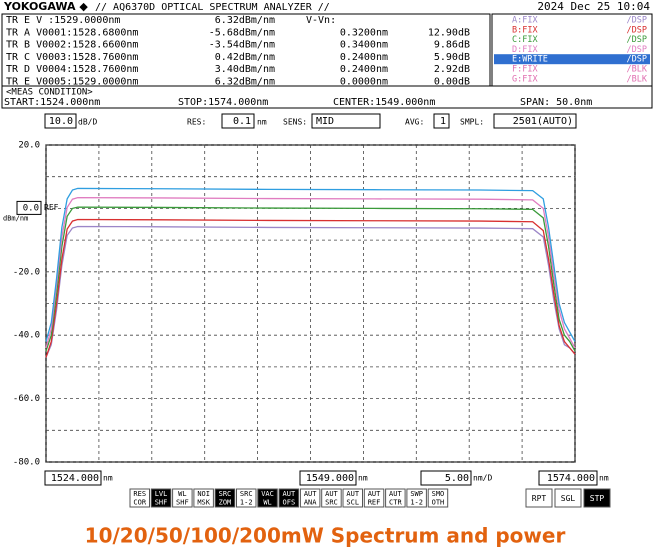 This screenshot has width=656, height=555. I want to click on y-tick-label: -40.0, so click(26, 336).